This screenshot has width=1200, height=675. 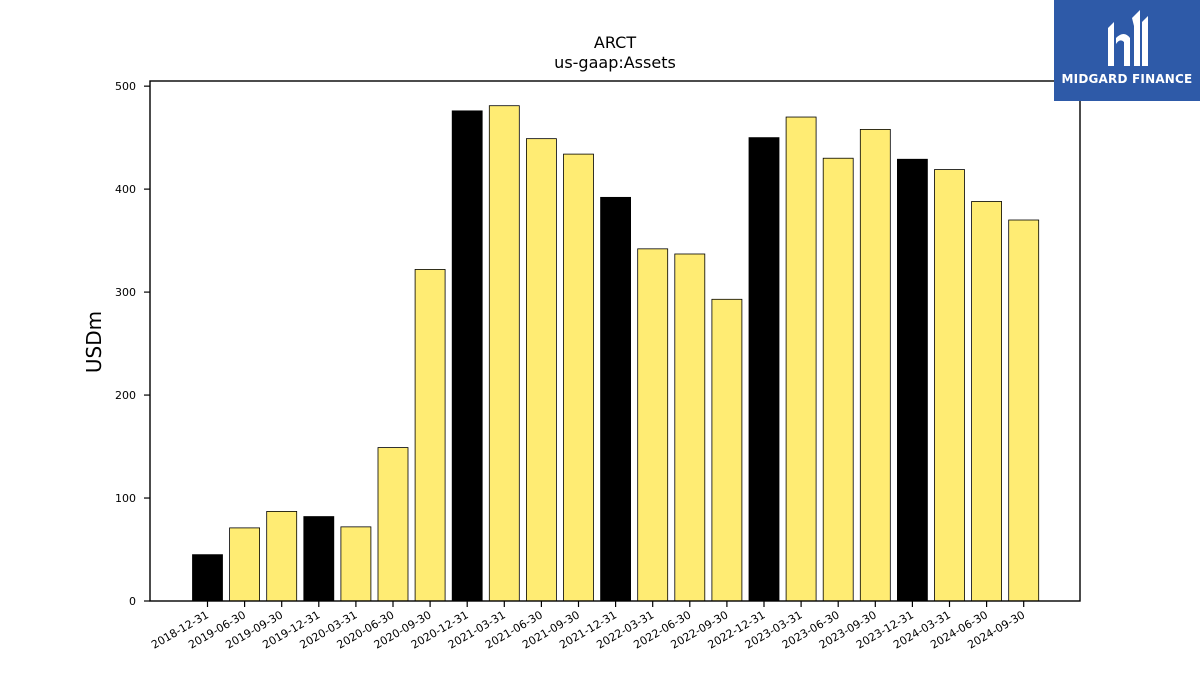 What do you see at coordinates (132, 344) in the screenshot?
I see `y-axis: 0 100 200 300 400 500` at bounding box center [132, 344].